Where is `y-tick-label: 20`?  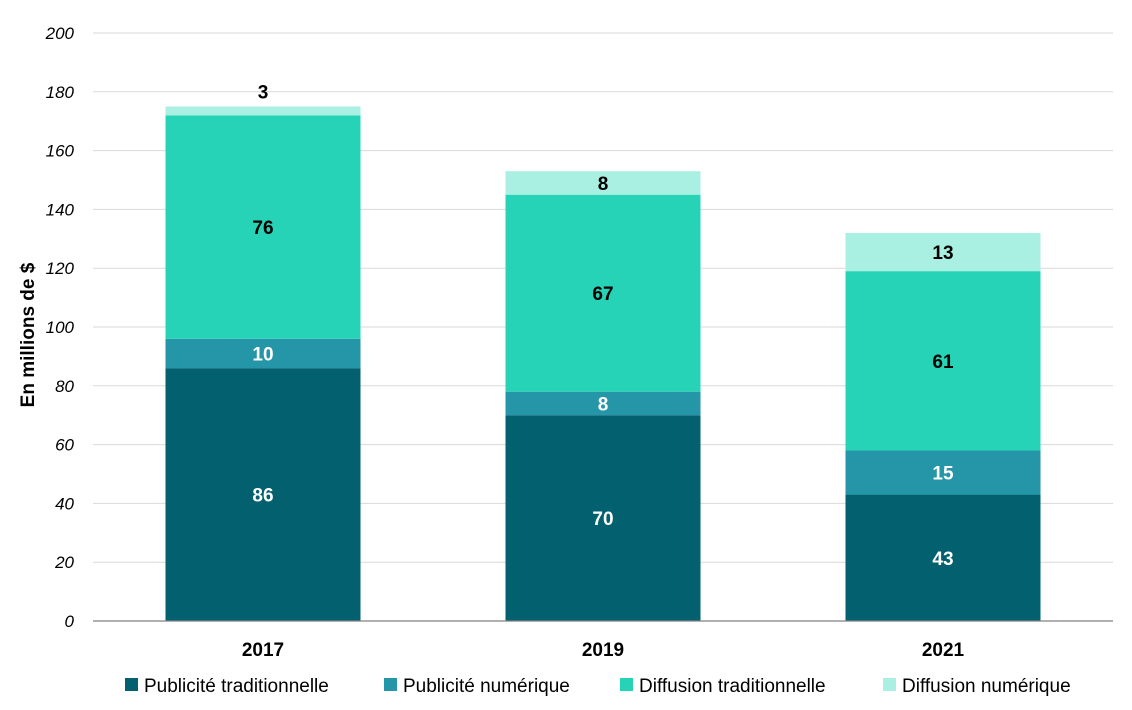 y-tick-label: 20 is located at coordinates (64, 562).